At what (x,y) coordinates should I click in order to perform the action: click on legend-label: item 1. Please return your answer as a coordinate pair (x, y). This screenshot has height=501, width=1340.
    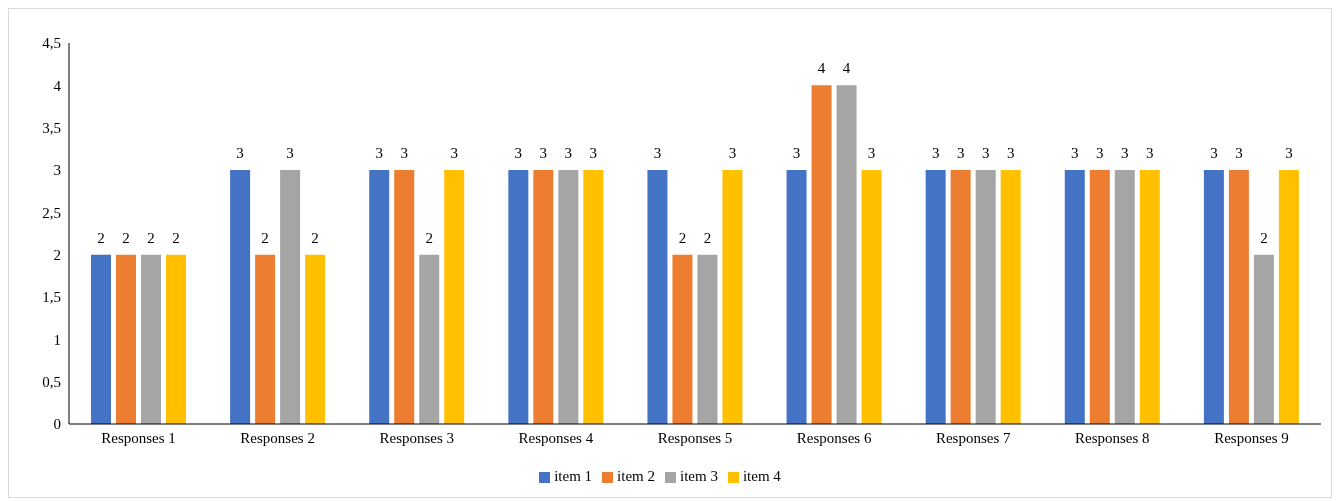
    Looking at the image, I should click on (573, 476).